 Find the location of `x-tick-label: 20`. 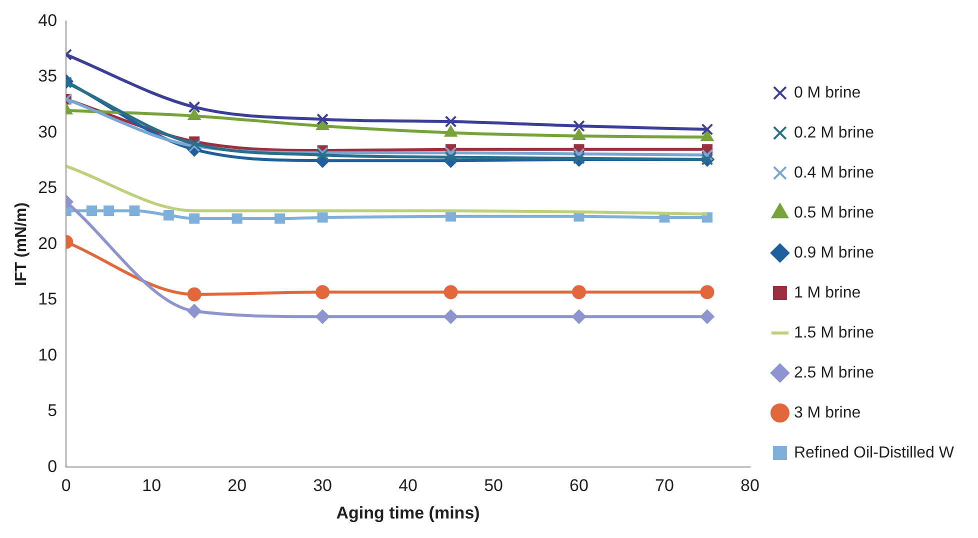

x-tick-label: 20 is located at coordinates (237, 486).